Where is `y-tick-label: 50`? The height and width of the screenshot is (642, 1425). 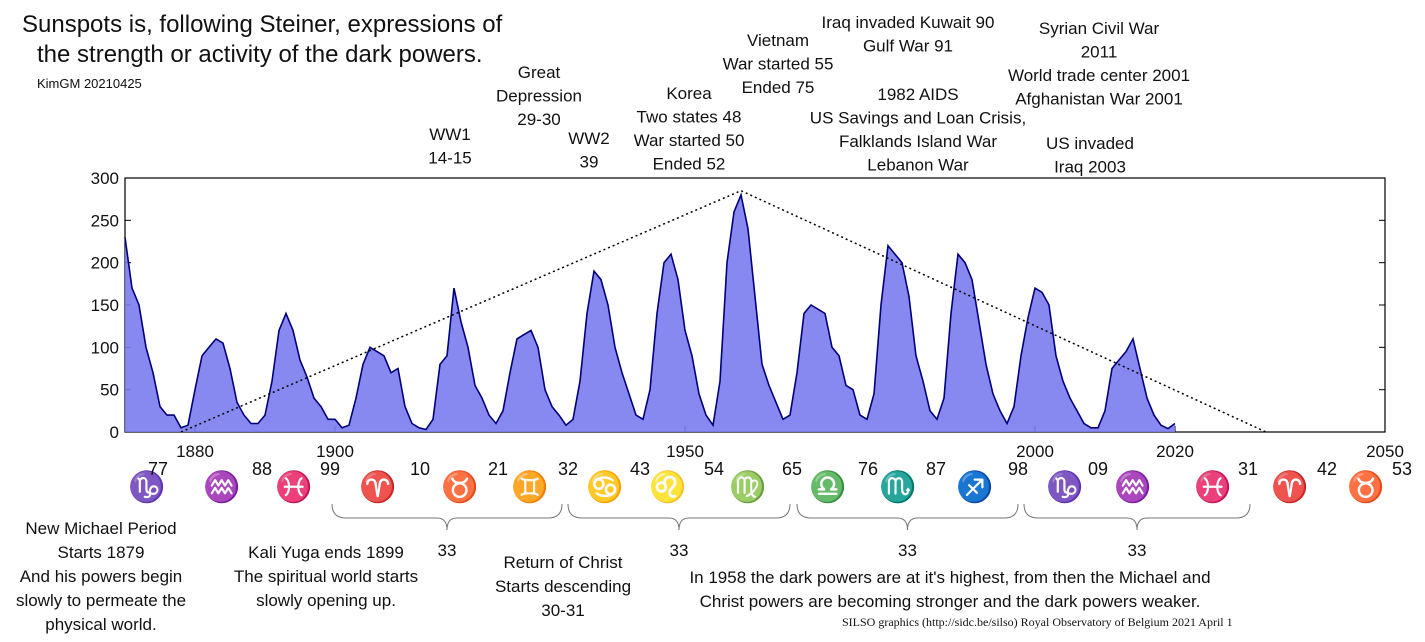
y-tick-label: 50 is located at coordinates (109, 390).